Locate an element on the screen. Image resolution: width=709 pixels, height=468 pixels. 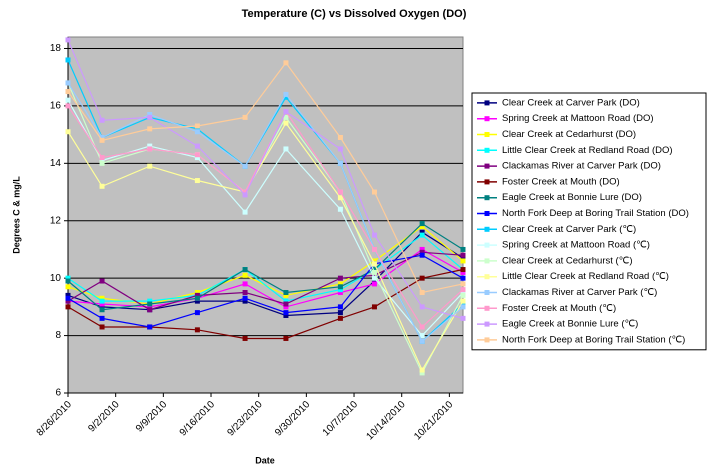
x-tick-label: 8/26/2010 is located at coordinates (55, 419).